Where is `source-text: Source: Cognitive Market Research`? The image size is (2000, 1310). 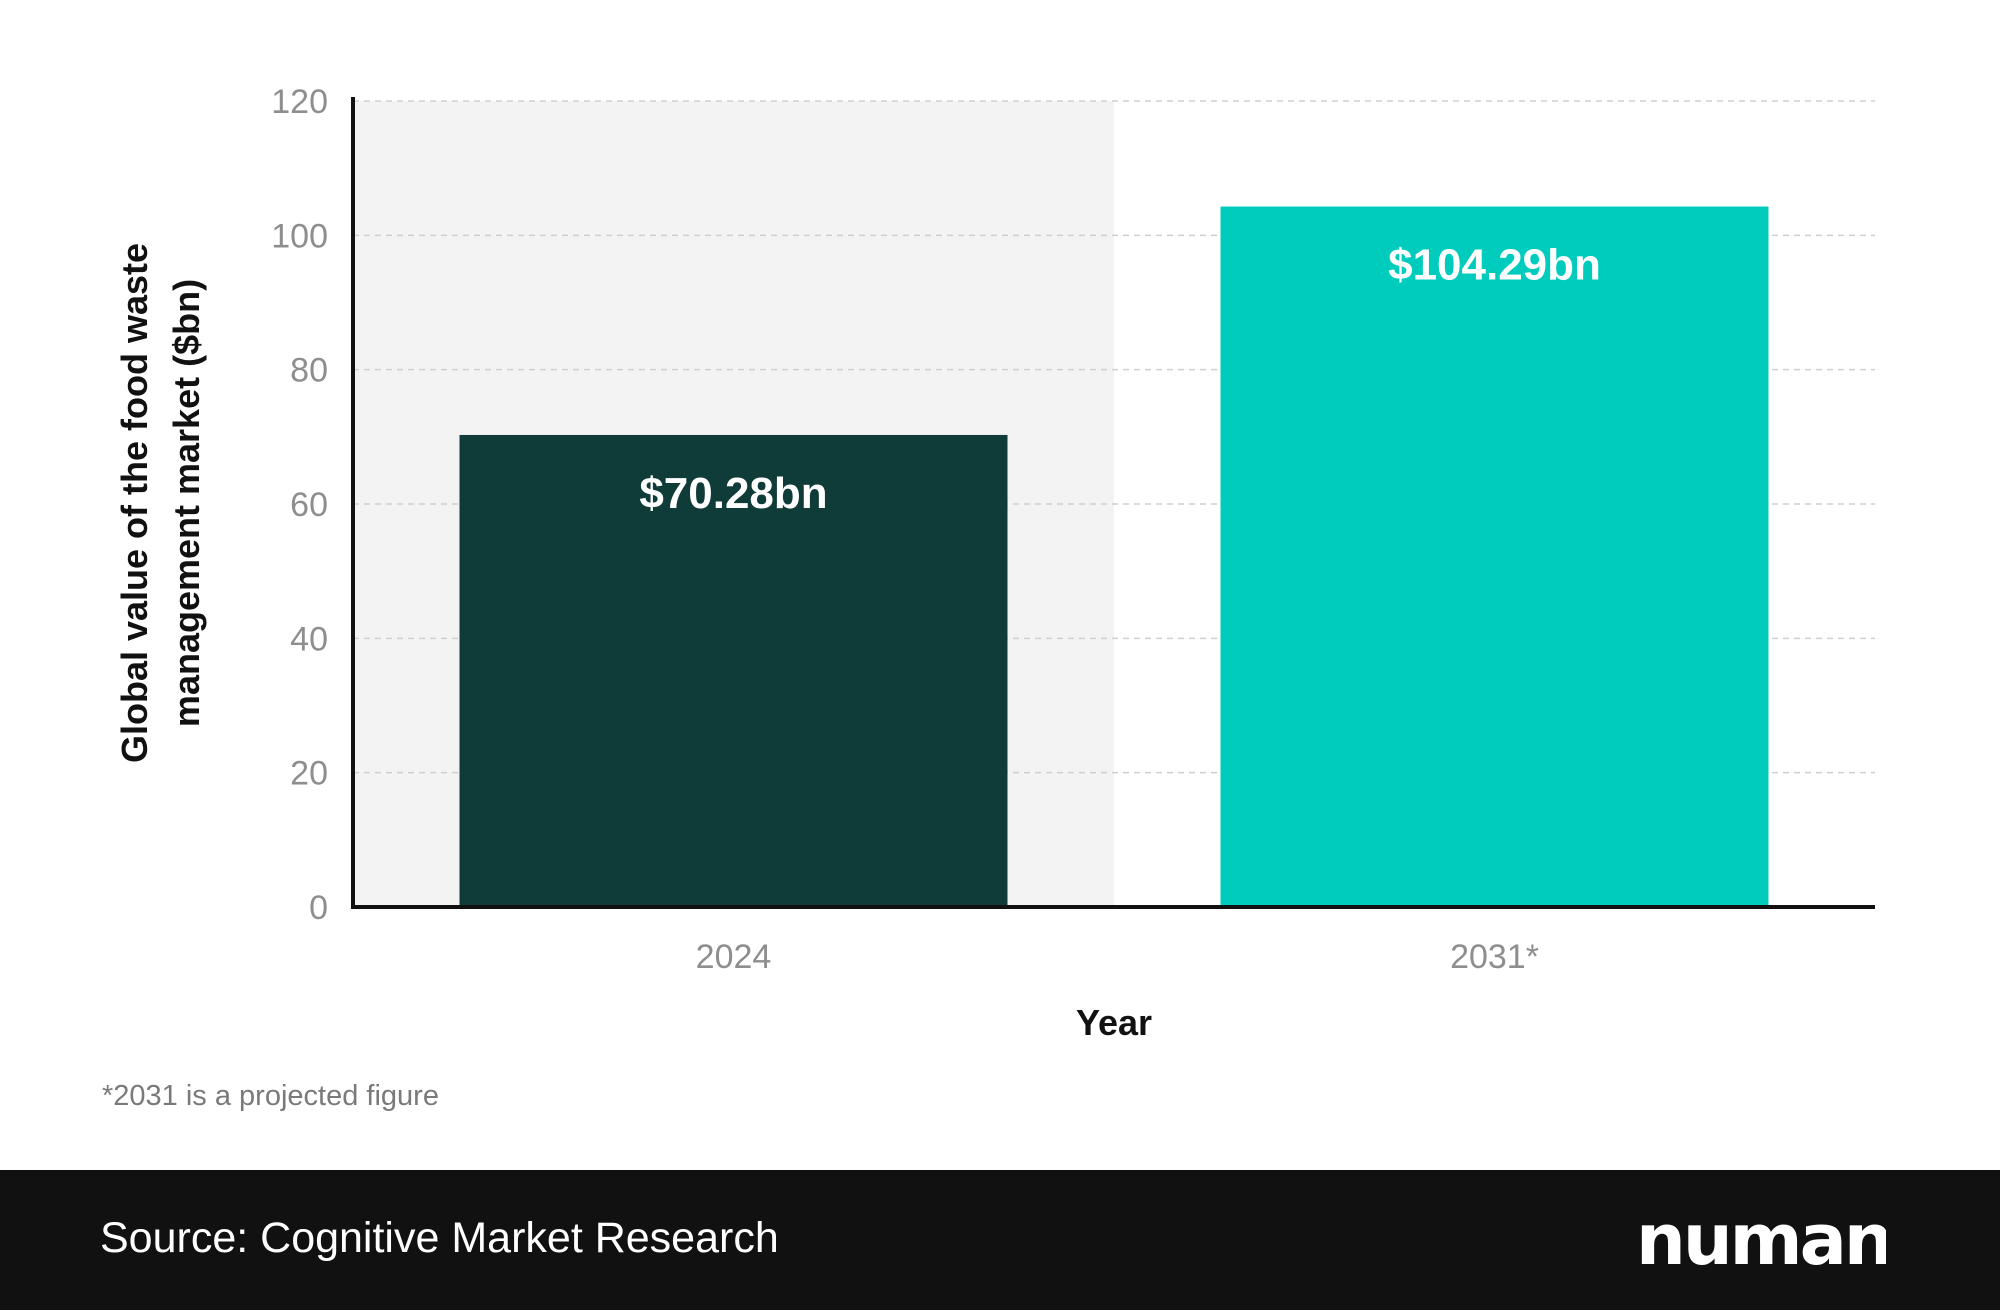
source-text: Source: Cognitive Market Research is located at coordinates (439, 1238).